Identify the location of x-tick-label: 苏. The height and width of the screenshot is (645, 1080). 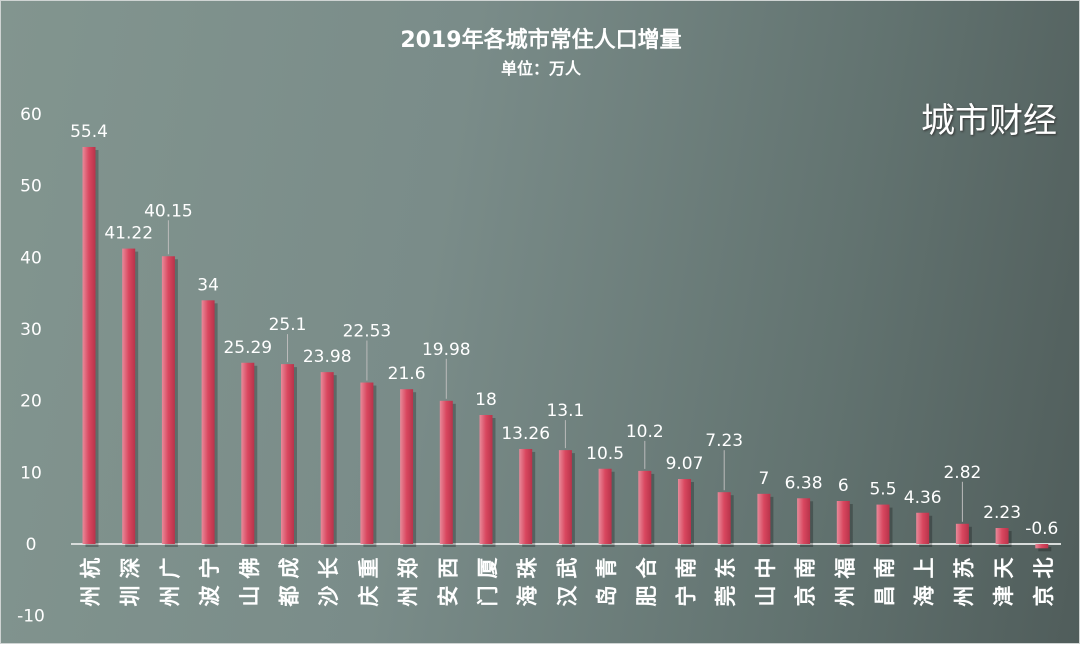
(964, 568).